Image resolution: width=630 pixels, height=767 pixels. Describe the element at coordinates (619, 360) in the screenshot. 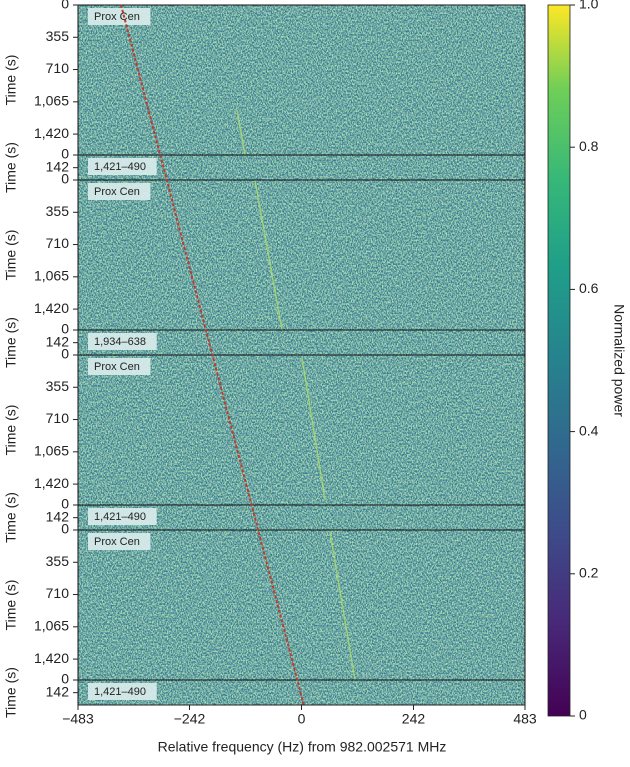

I see `colorbar-label: Normalized power` at that location.